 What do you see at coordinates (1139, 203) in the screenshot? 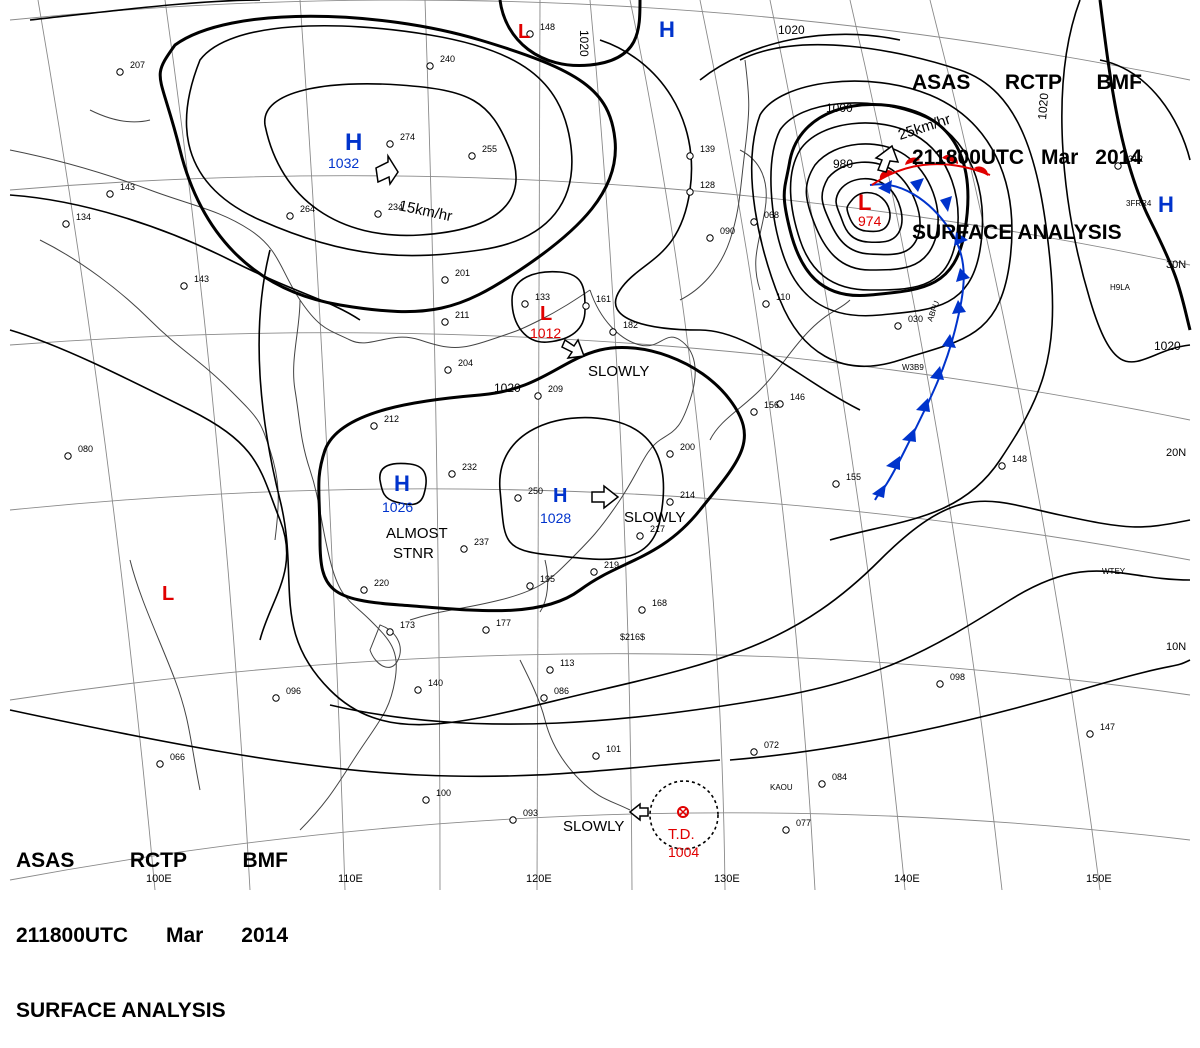
I see `station-id: 3FRR4` at bounding box center [1139, 203].